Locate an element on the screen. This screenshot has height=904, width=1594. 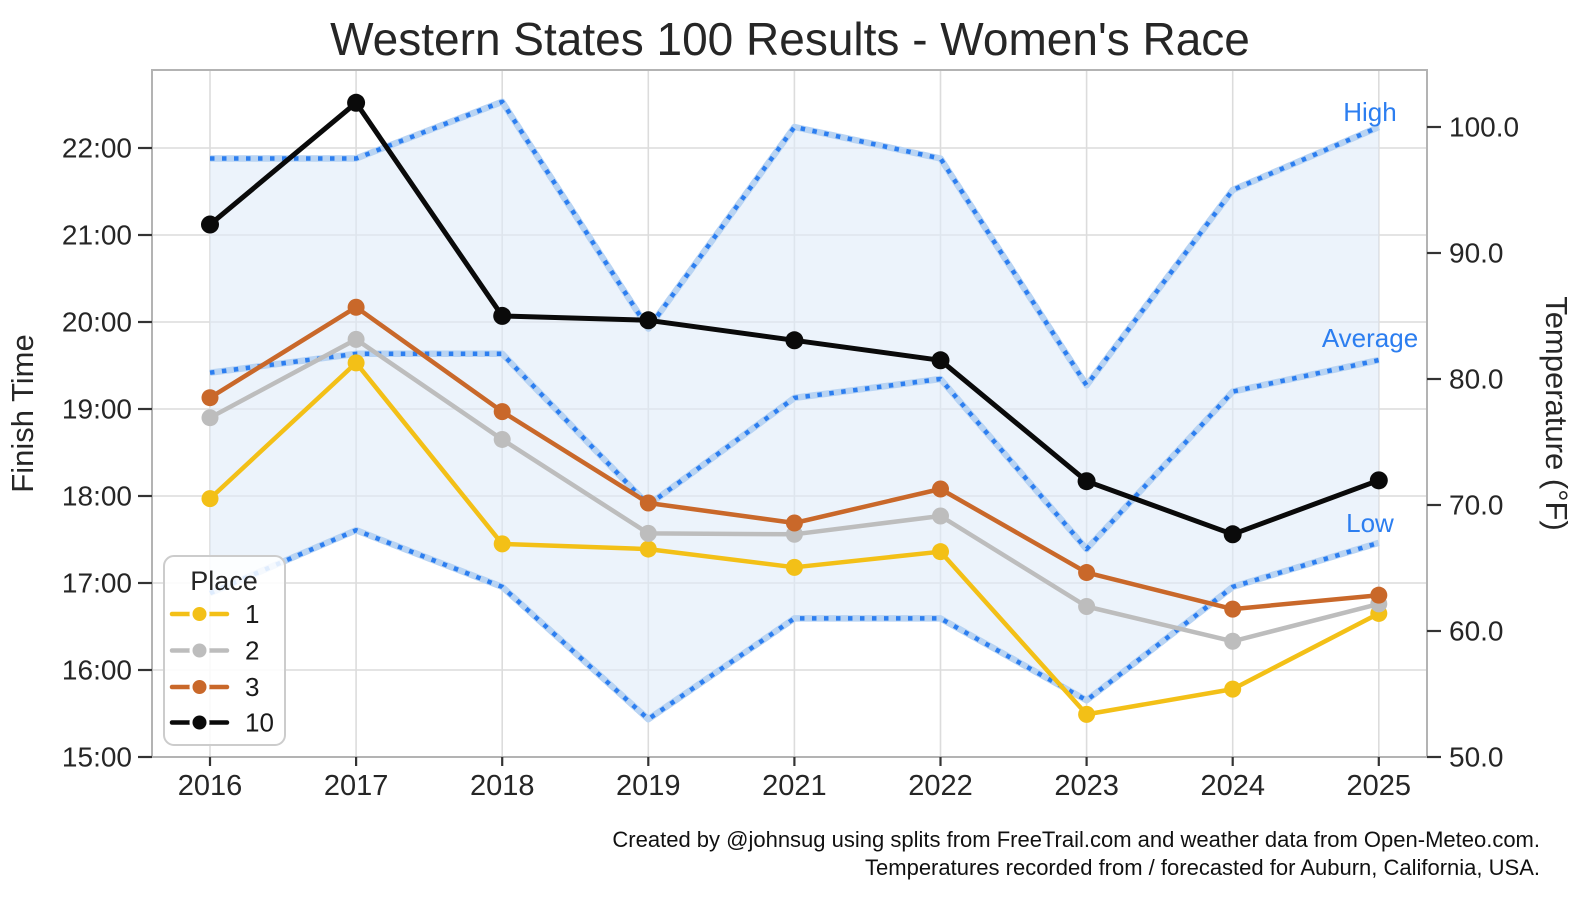
data-point-place-10-2025 is located at coordinates (1378, 480).